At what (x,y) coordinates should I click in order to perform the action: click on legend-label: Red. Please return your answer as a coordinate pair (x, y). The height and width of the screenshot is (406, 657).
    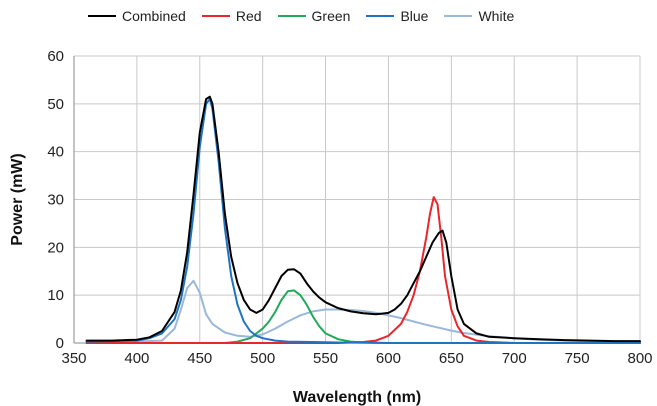
    Looking at the image, I should click on (248, 16).